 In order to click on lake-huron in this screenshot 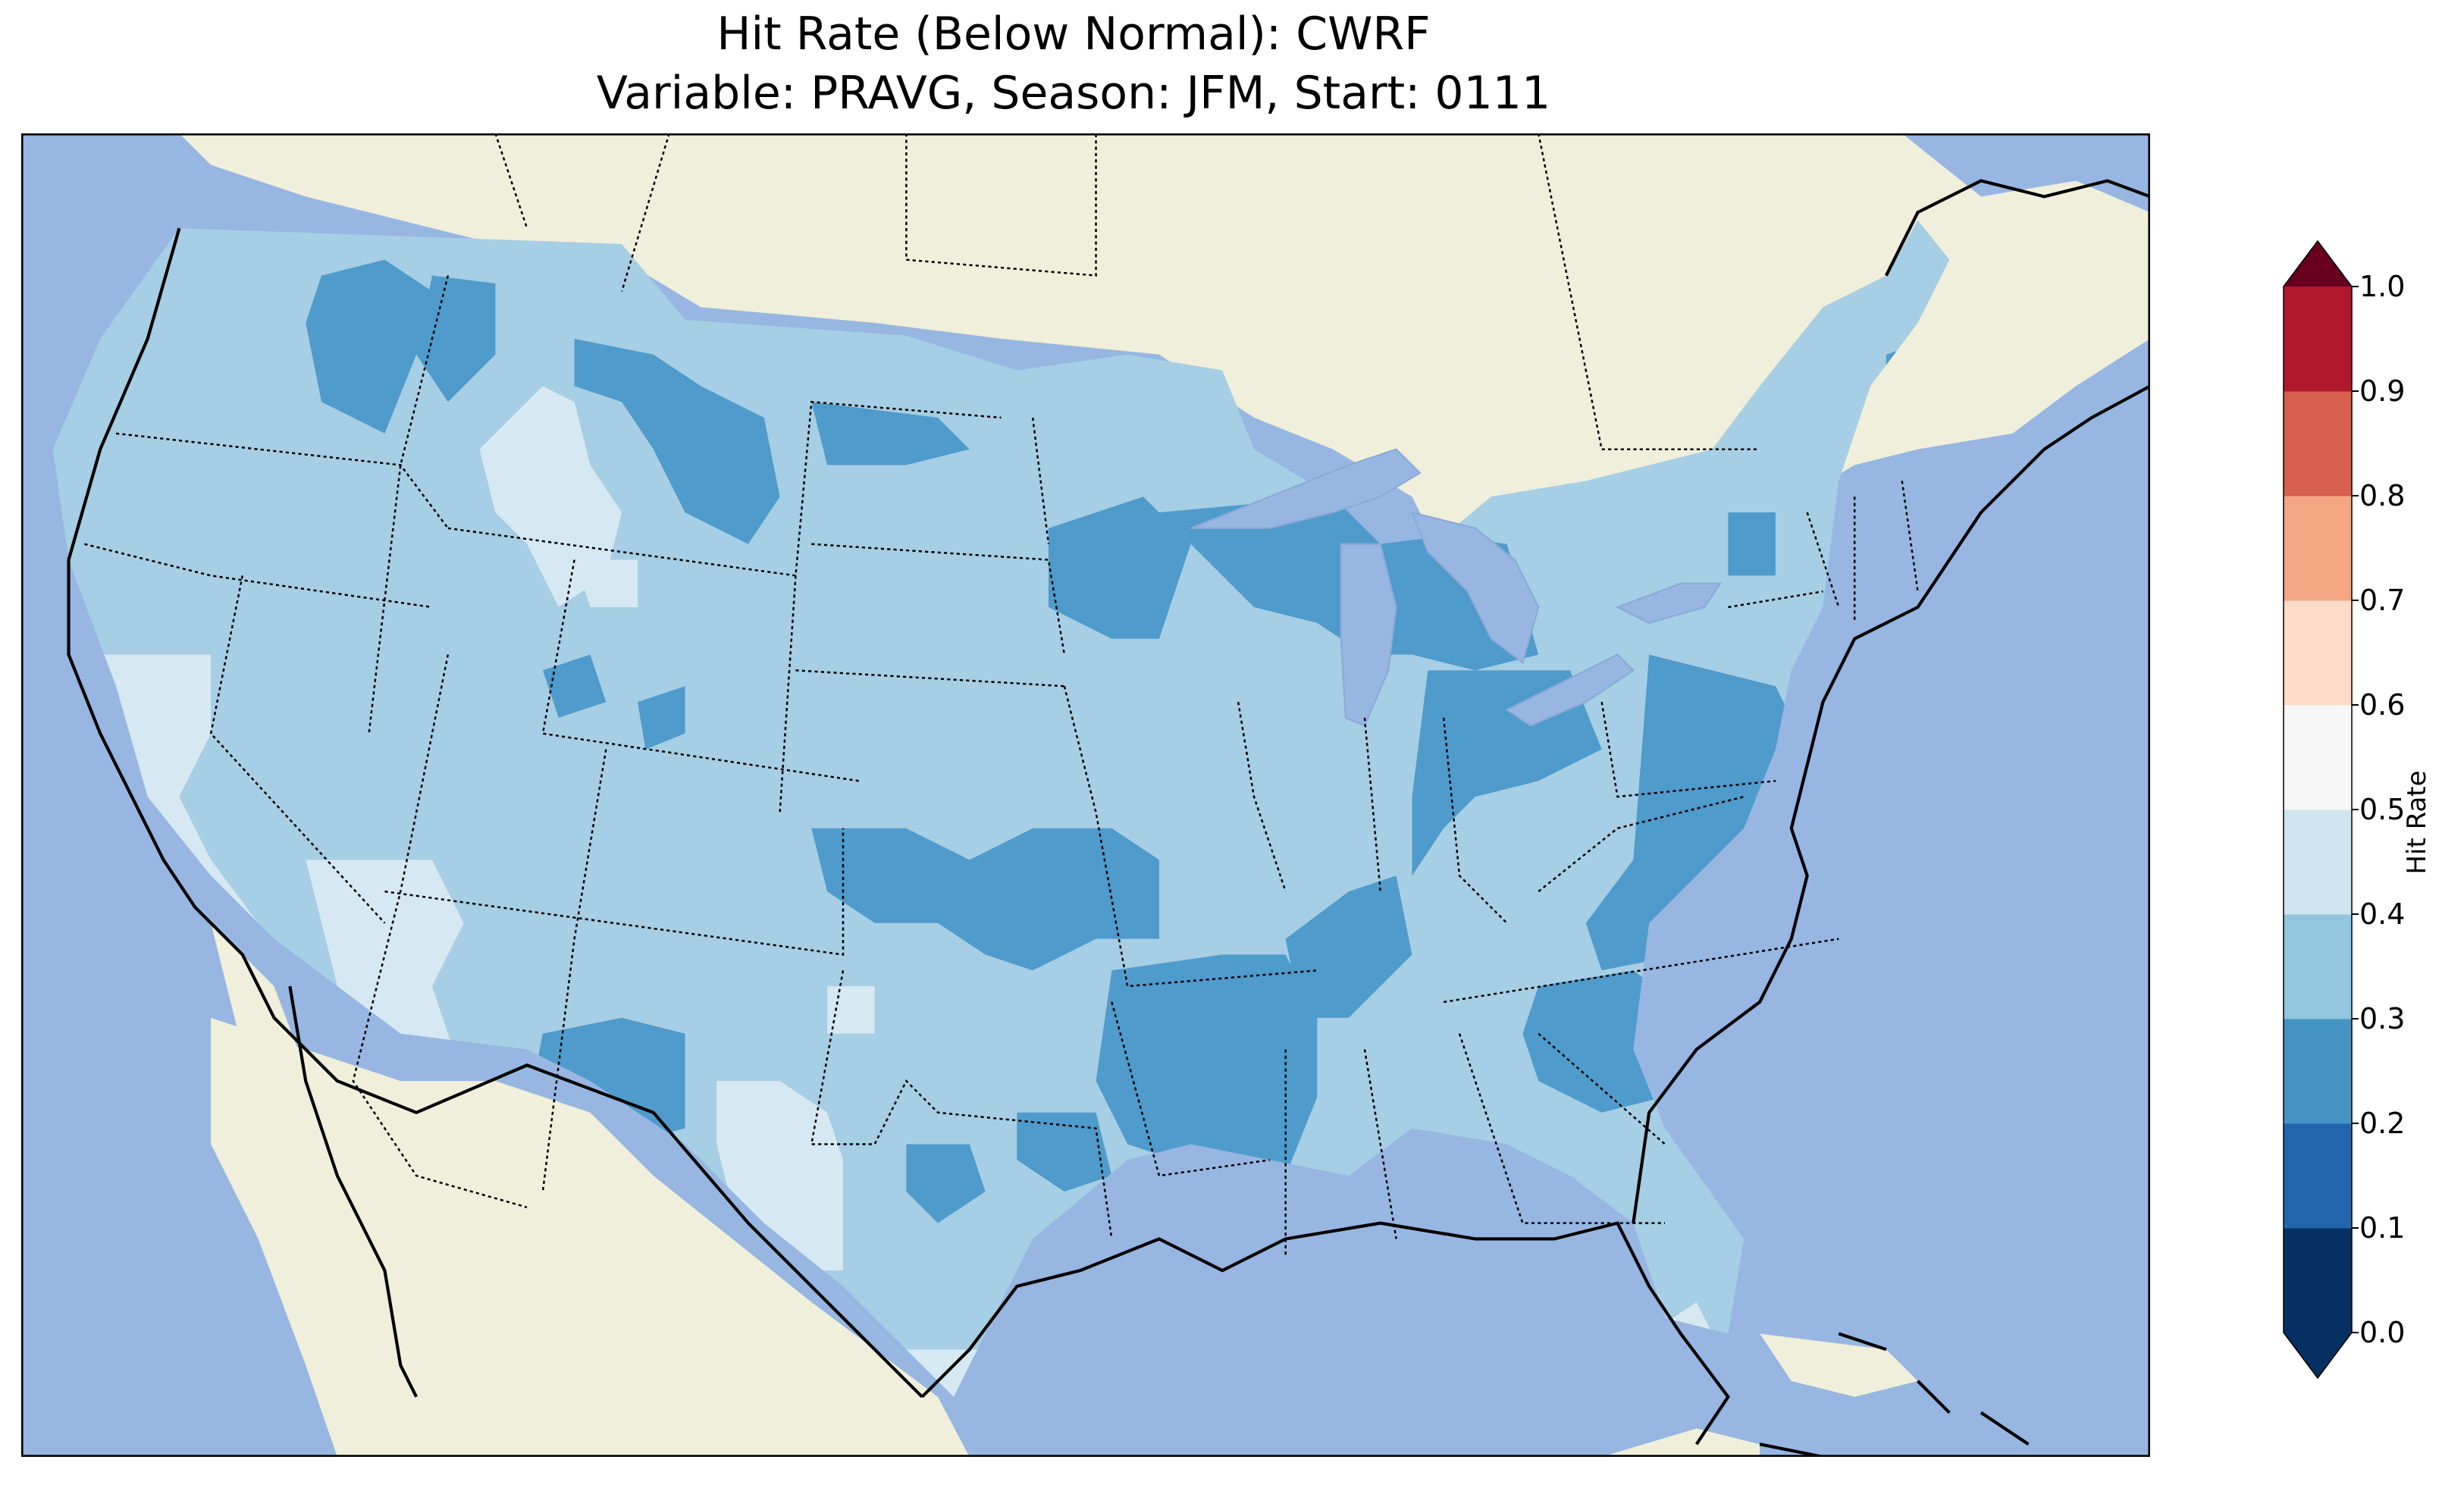, I will do `click(1475, 587)`.